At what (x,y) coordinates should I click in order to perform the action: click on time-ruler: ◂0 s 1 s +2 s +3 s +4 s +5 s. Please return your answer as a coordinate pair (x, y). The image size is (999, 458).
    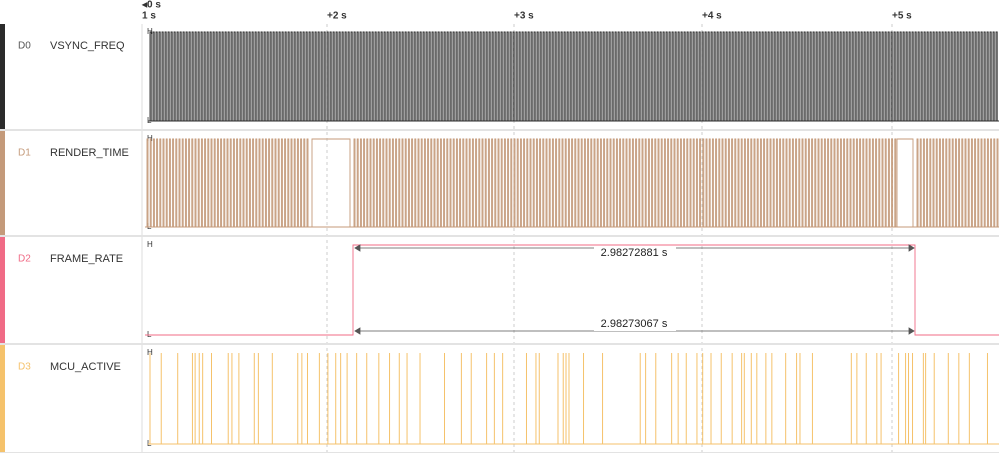
    Looking at the image, I should click on (526, 11).